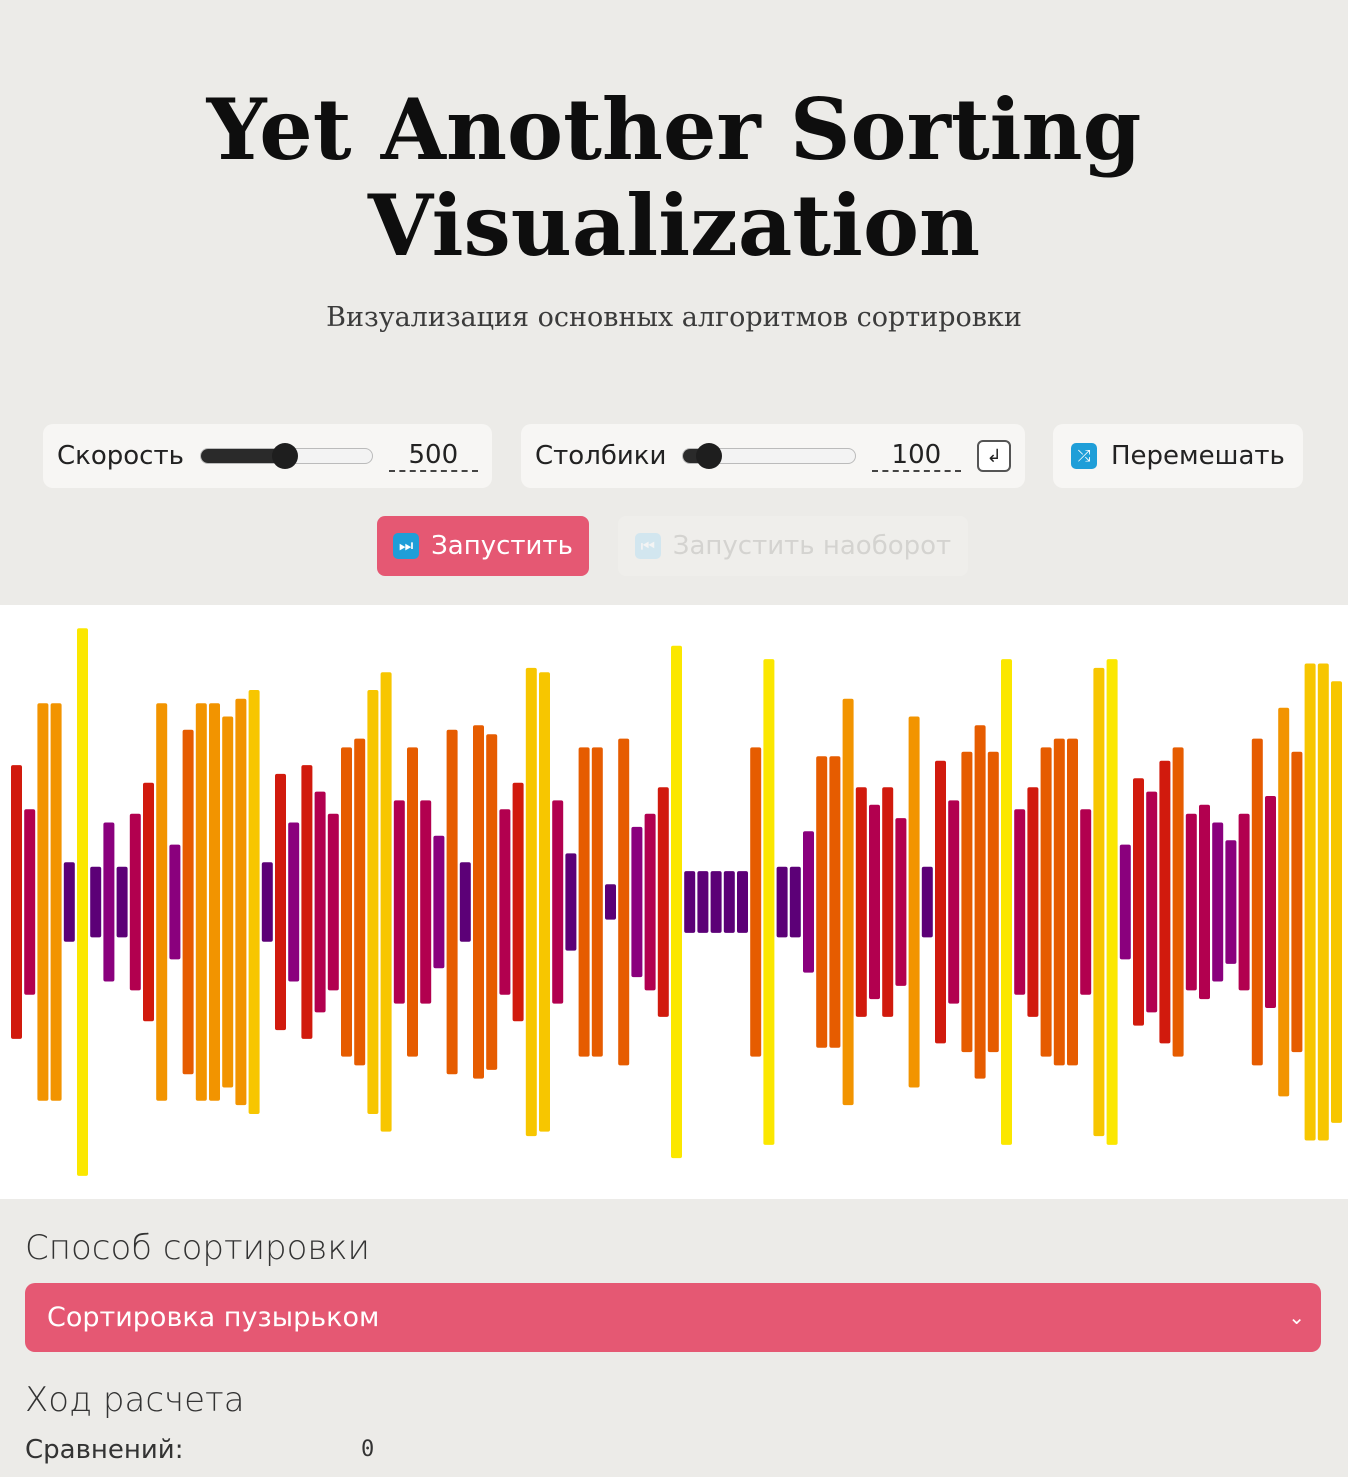 The width and height of the screenshot is (1348, 1477). Describe the element at coordinates (673, 1317) in the screenshot. I see `sort-method-select: Сортировка пузырьком ⌄` at that location.